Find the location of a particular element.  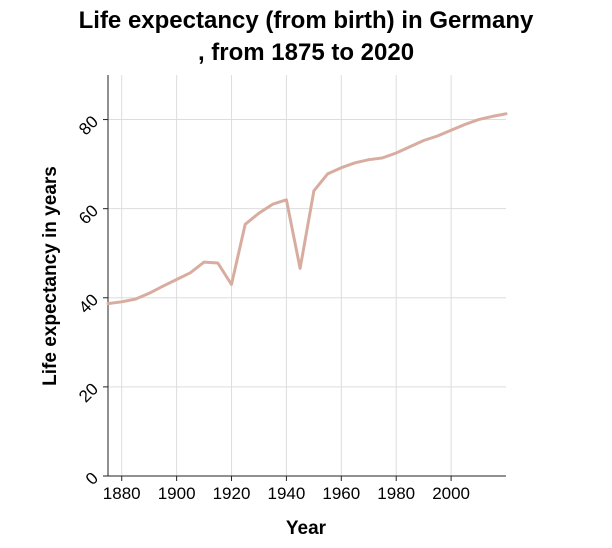

x-tick-label-1: 1900 is located at coordinates (177, 493).